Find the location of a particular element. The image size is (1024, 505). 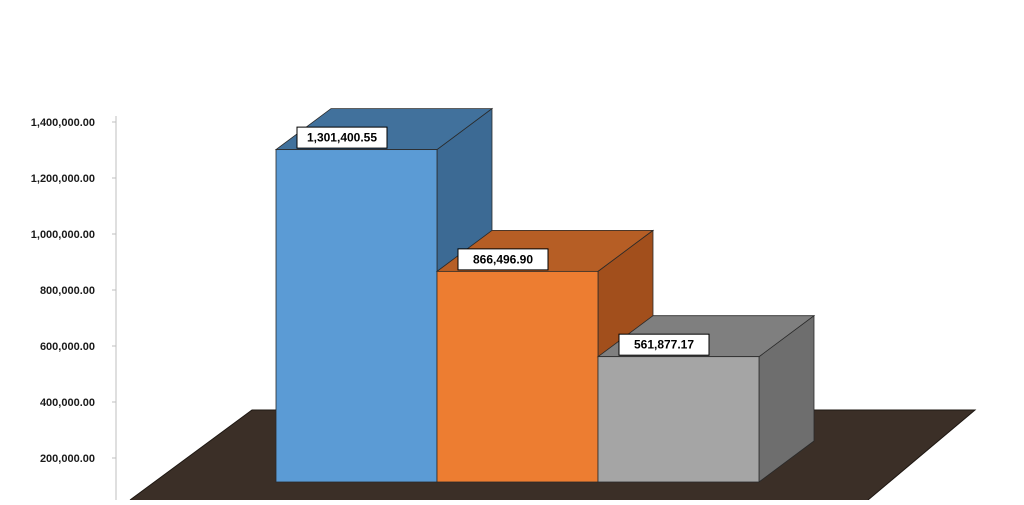

data-label-text: 1,301,400.55 is located at coordinates (342, 138).